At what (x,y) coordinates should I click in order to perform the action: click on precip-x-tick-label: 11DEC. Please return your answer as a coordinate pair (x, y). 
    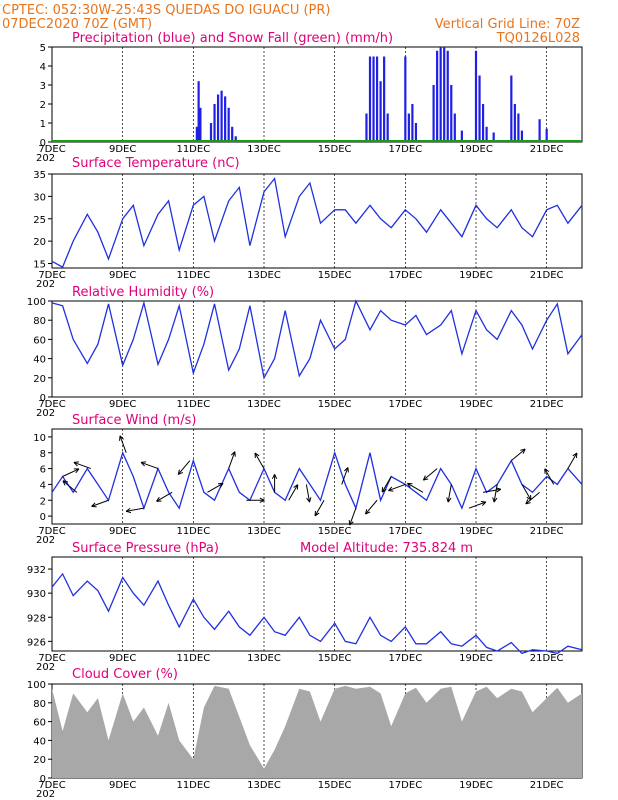
    Looking at the image, I should click on (193, 149).